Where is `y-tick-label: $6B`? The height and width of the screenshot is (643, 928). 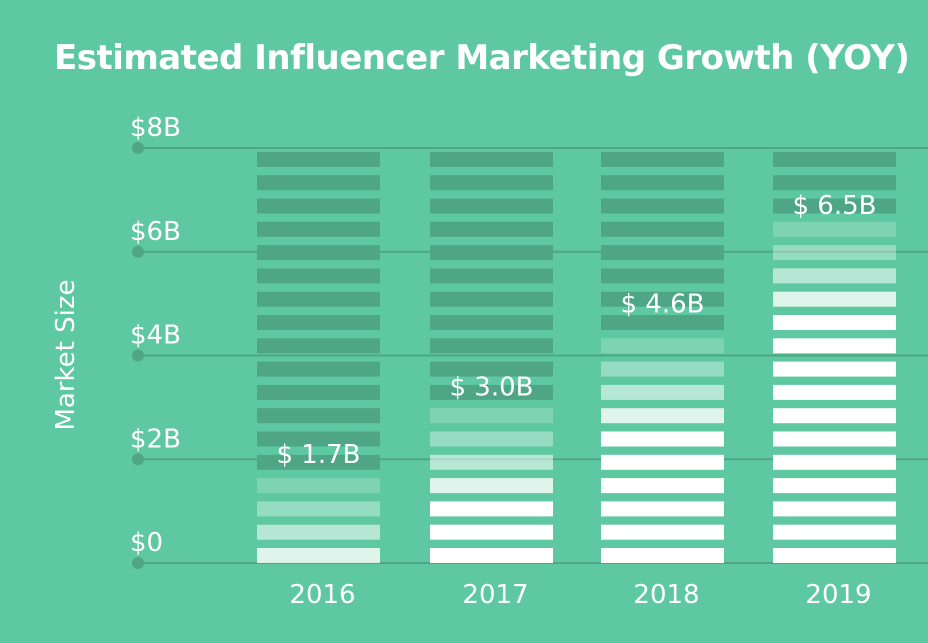 y-tick-label: $6B is located at coordinates (155, 232).